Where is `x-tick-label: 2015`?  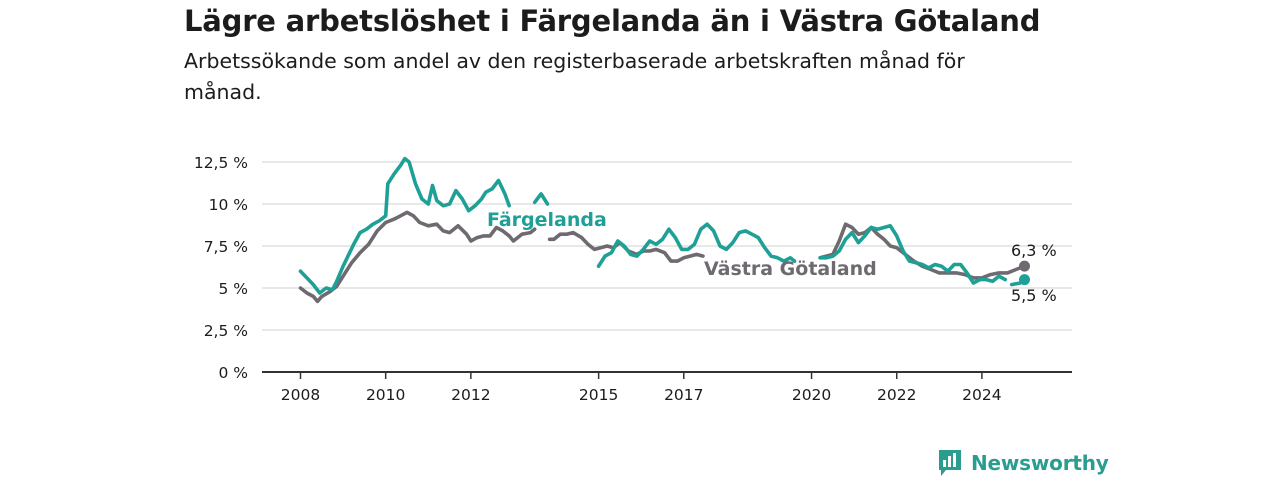
x-tick-label: 2015 is located at coordinates (598, 395).